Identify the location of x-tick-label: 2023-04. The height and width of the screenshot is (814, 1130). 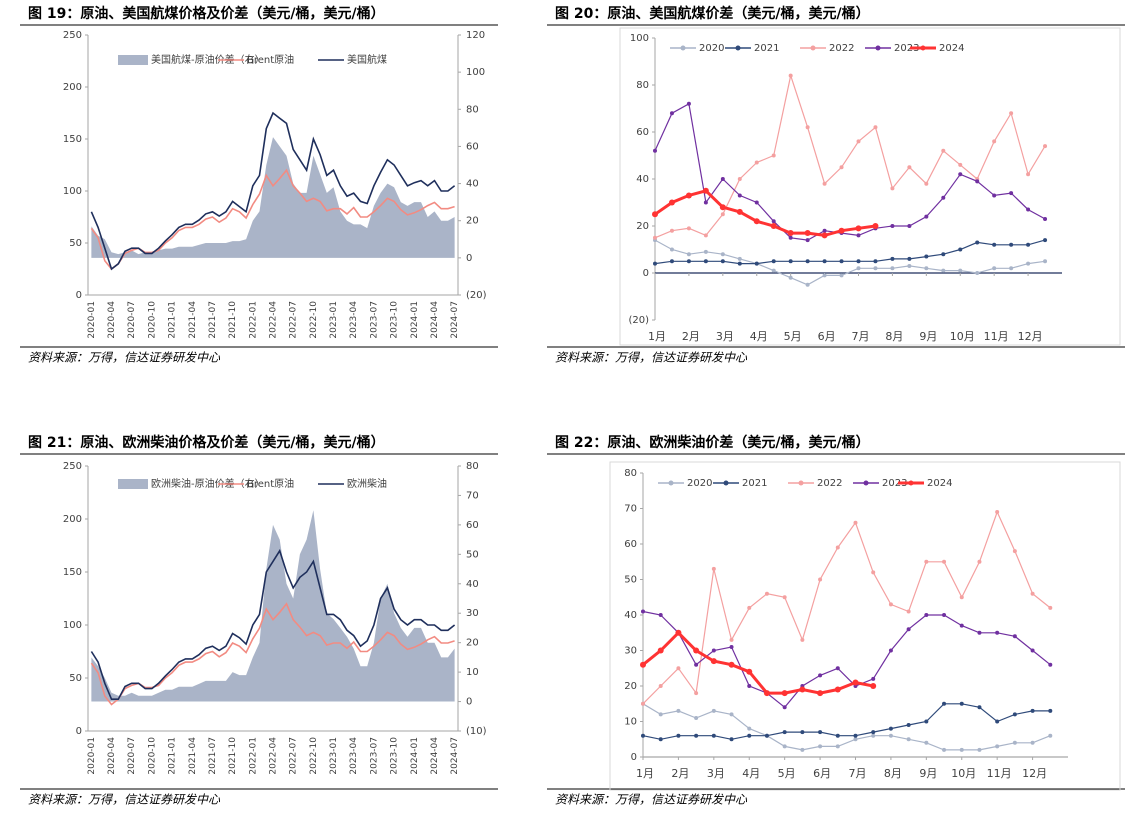
(354, 756).